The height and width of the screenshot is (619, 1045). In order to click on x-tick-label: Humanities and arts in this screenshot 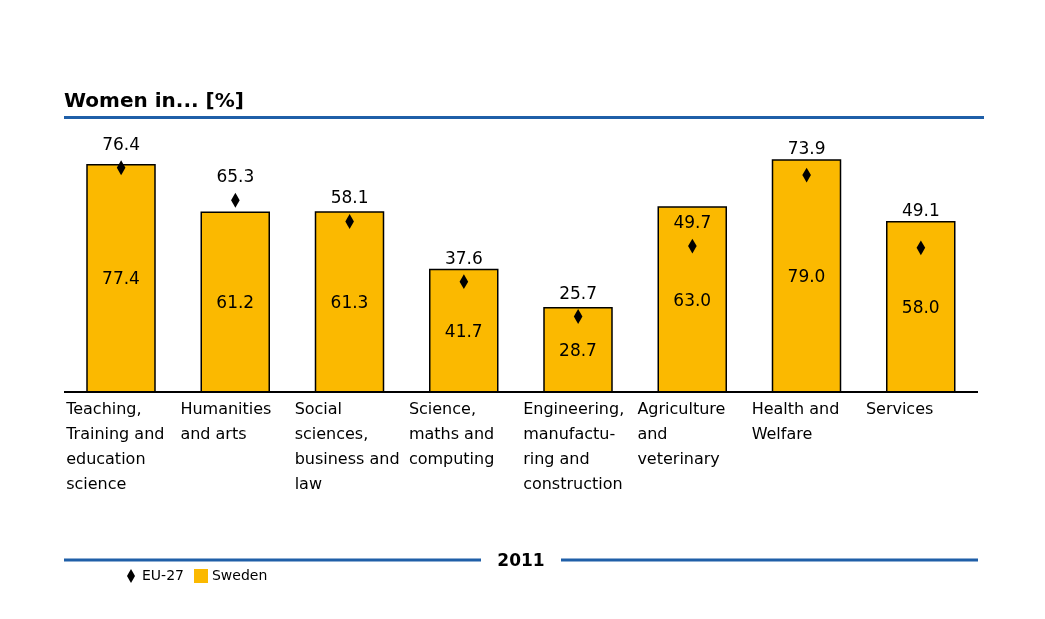, I will do `click(226, 421)`.